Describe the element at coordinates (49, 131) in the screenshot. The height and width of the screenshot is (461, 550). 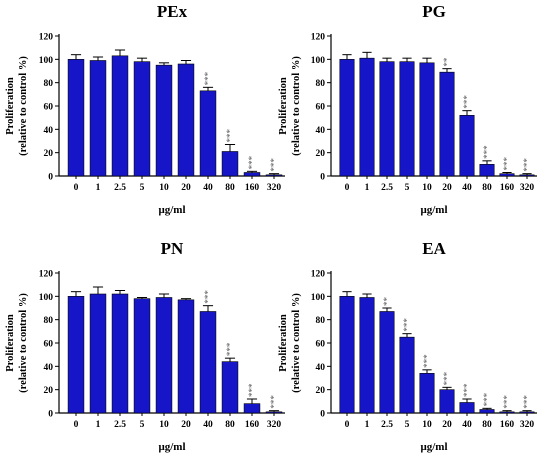
I see `y-tick-label: 40` at that location.